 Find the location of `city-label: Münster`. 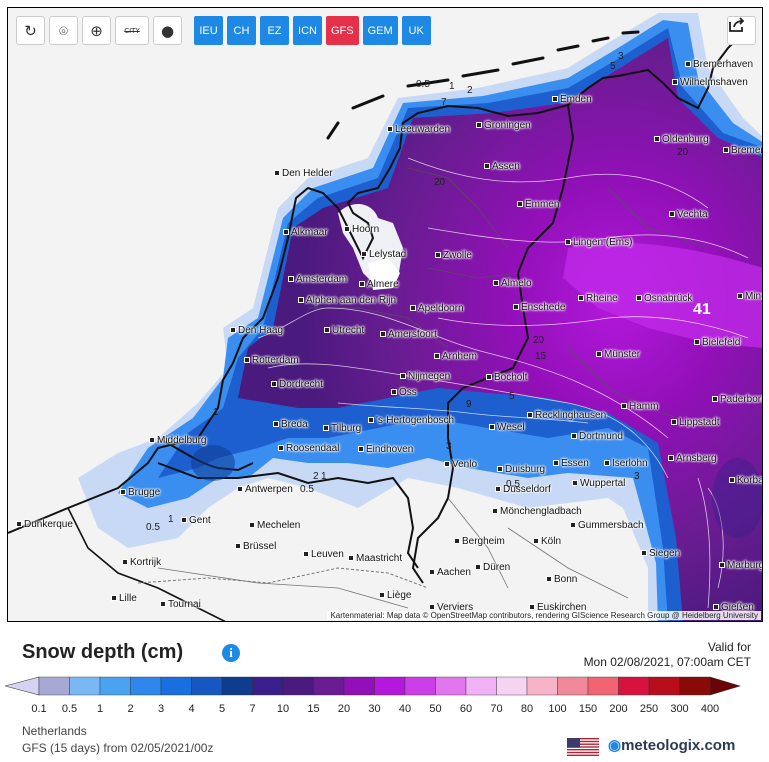

city-label: Münster is located at coordinates (618, 354).